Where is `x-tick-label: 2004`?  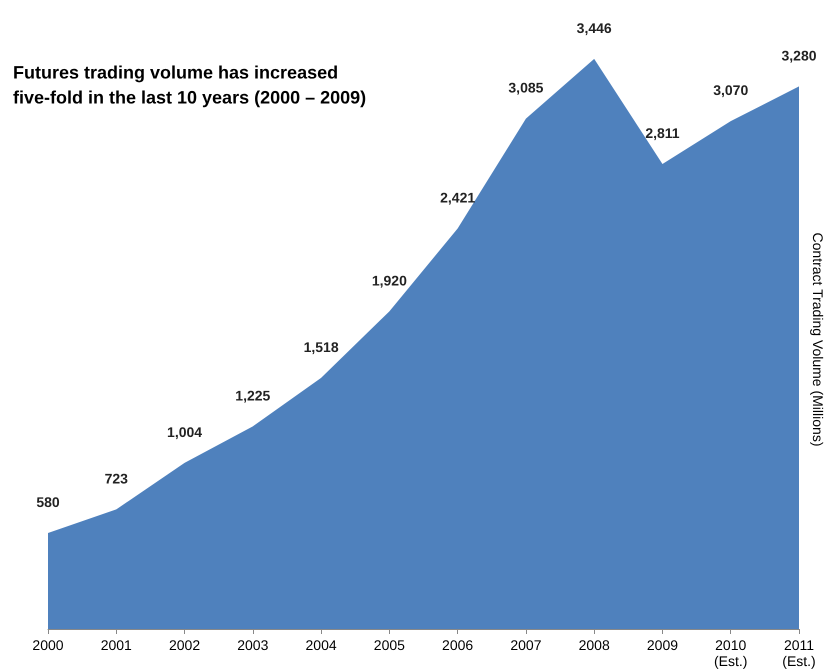
x-tick-label: 2004 is located at coordinates (321, 645).